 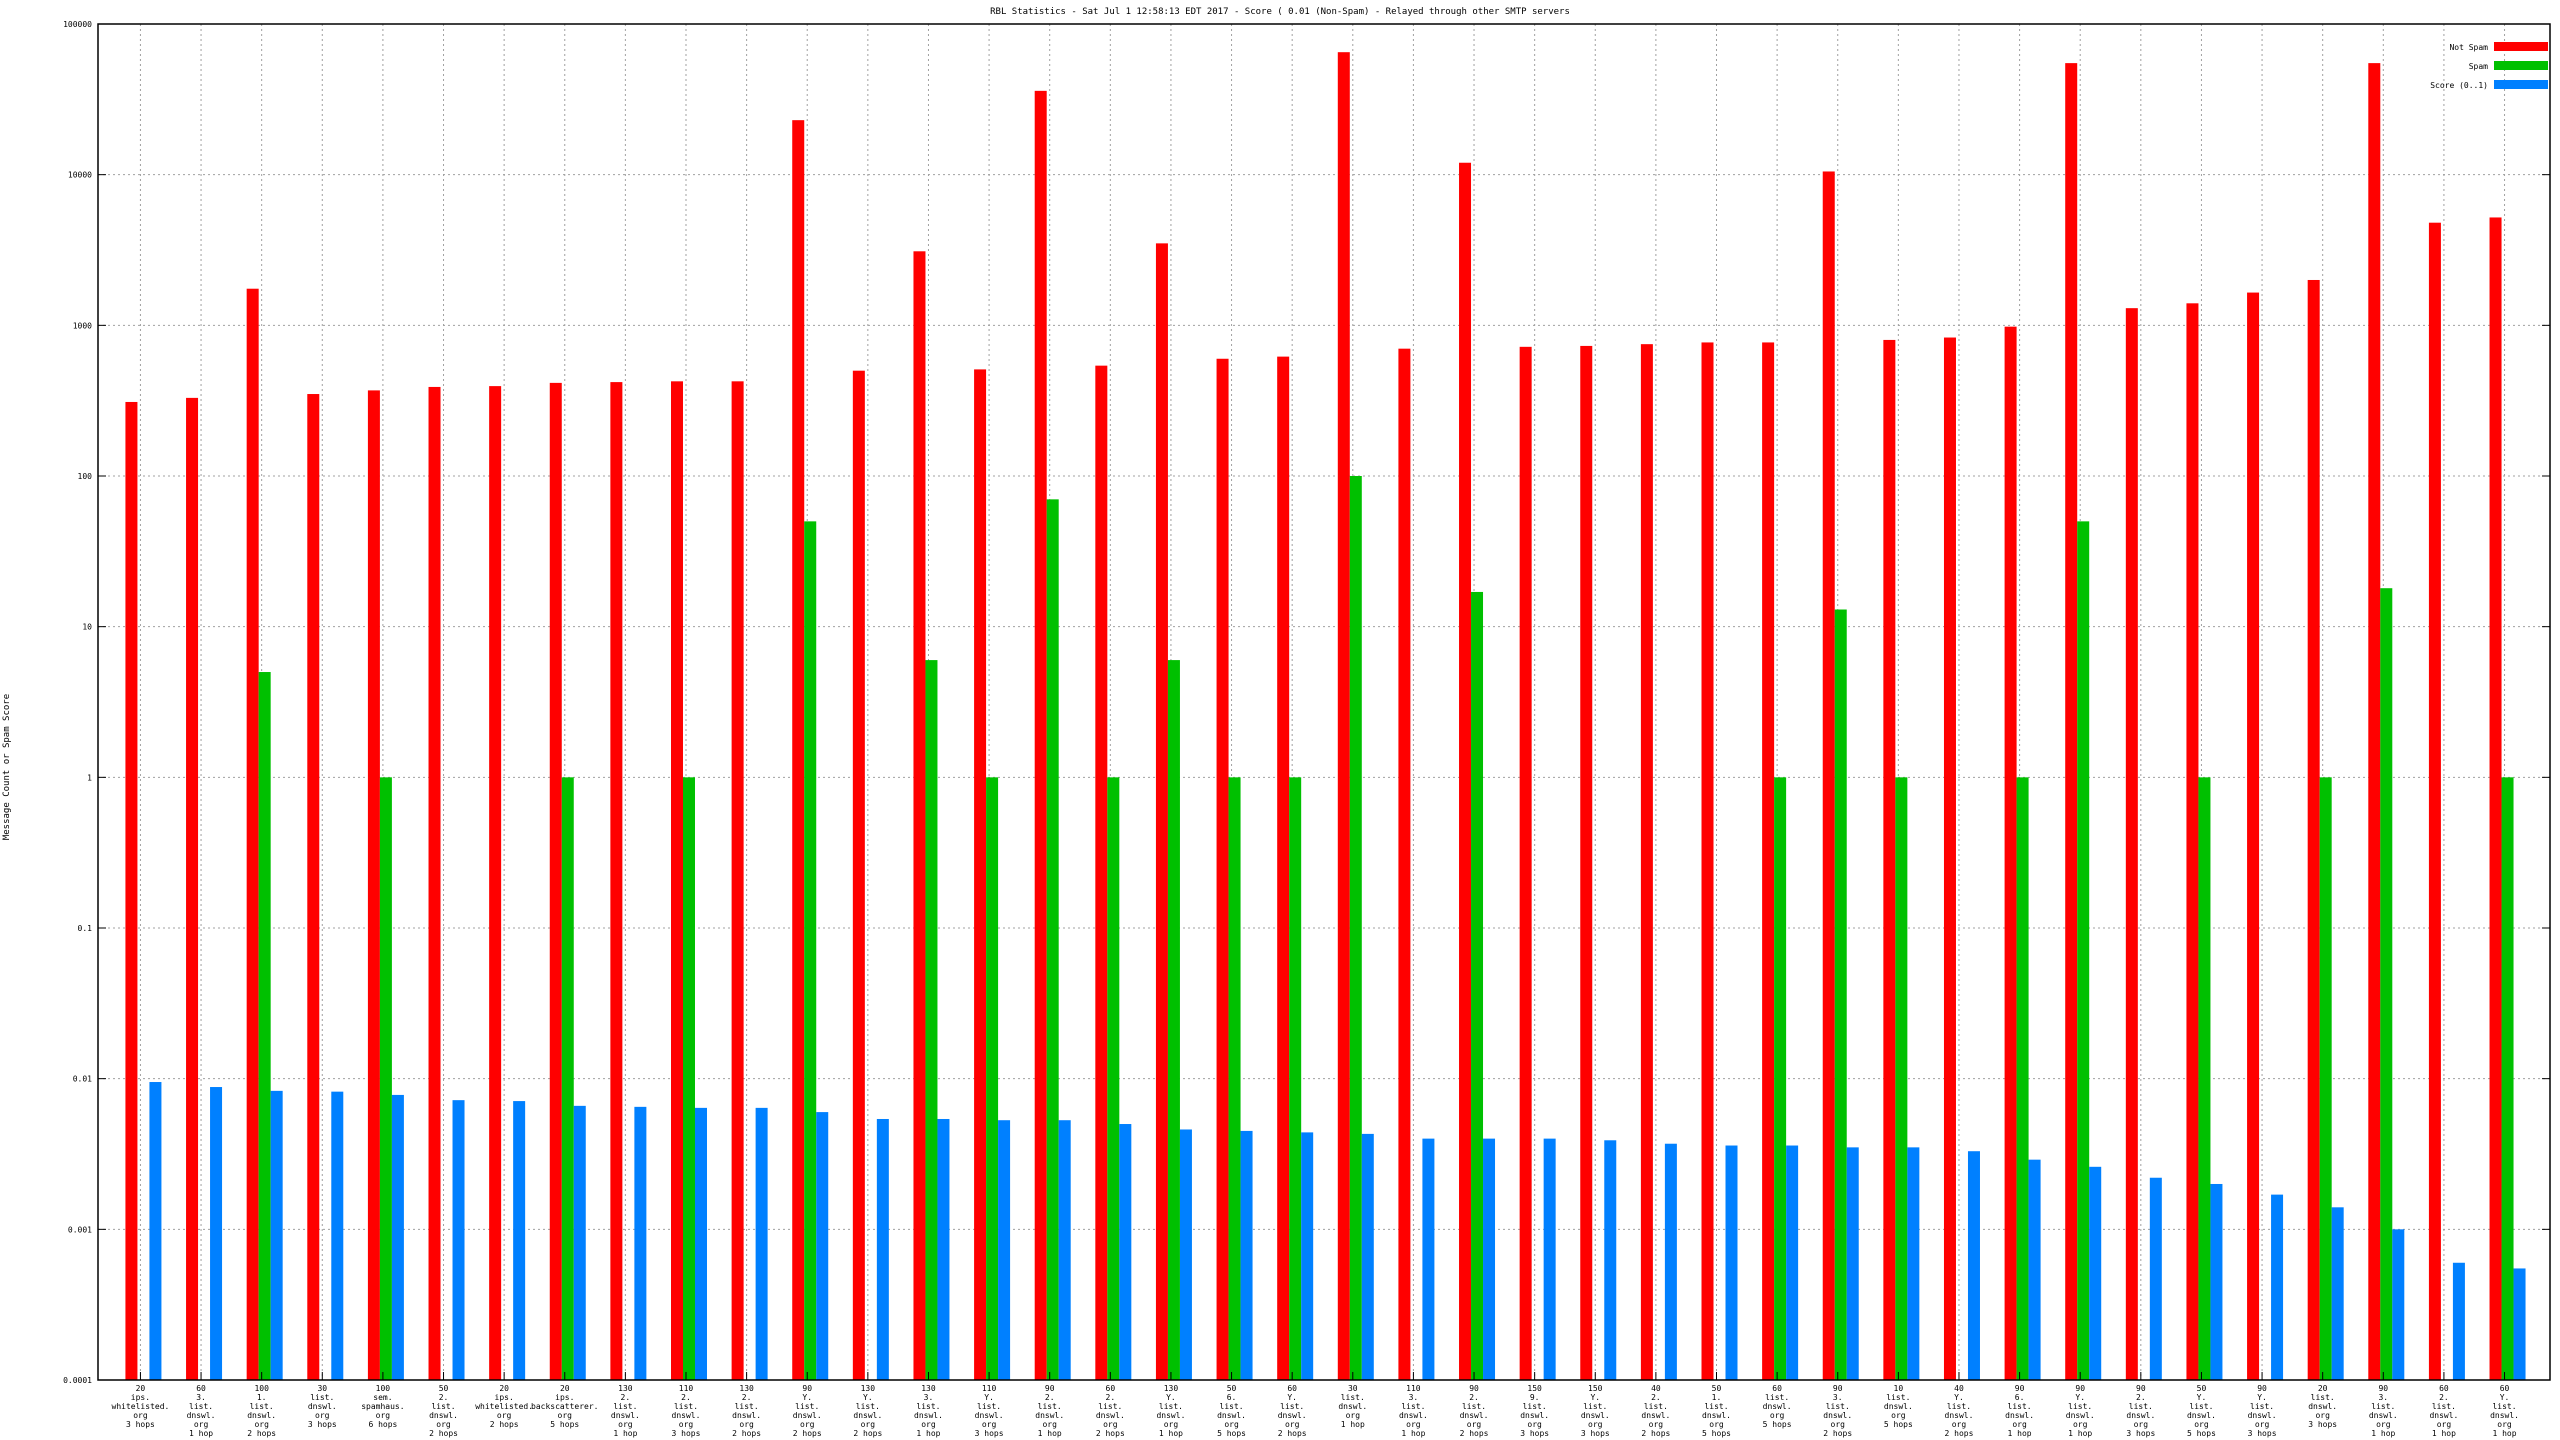 I want to click on x-tick-label: 130 Y. list. dnswl. org 1 hop, so click(x=1170, y=1411).